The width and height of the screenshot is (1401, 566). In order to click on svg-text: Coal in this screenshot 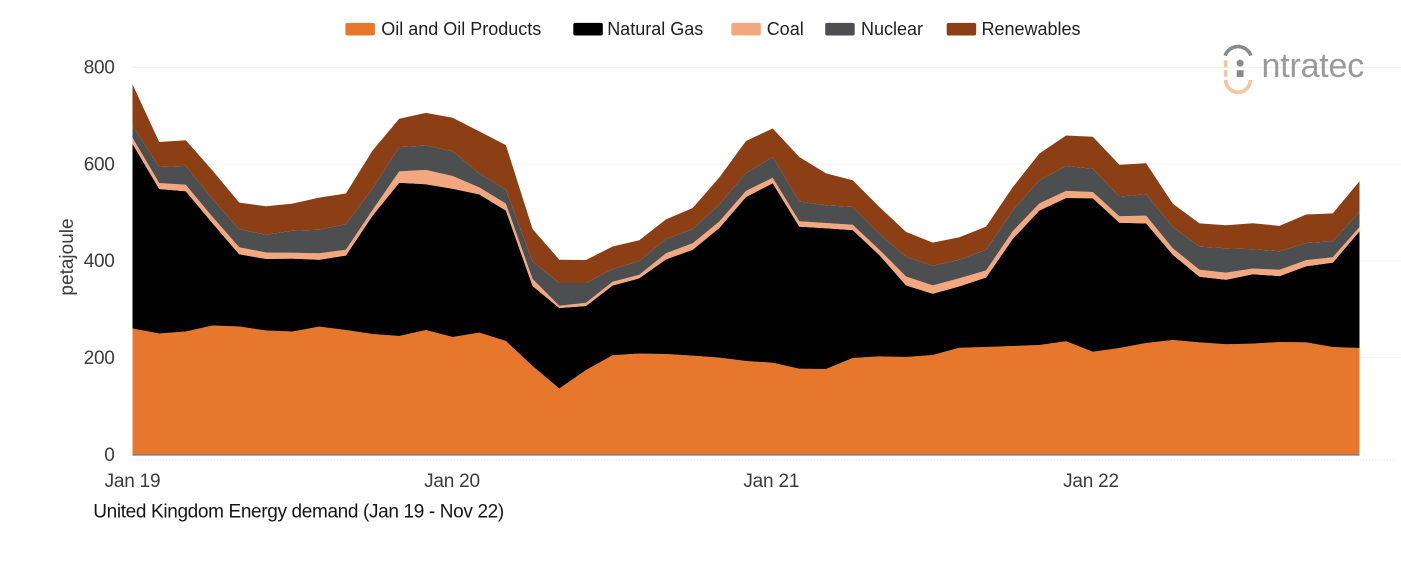, I will do `click(785, 29)`.